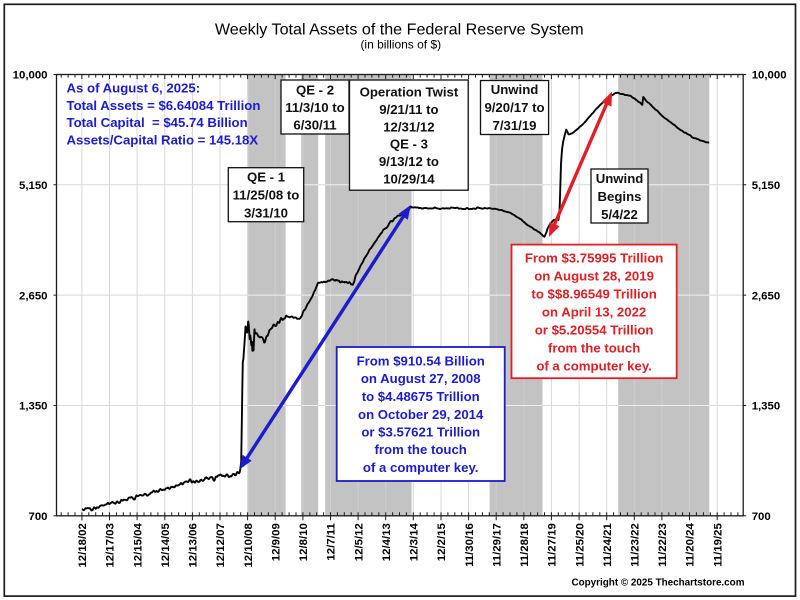  I want to click on svg-text: 9/20/17 to, so click(514, 107).